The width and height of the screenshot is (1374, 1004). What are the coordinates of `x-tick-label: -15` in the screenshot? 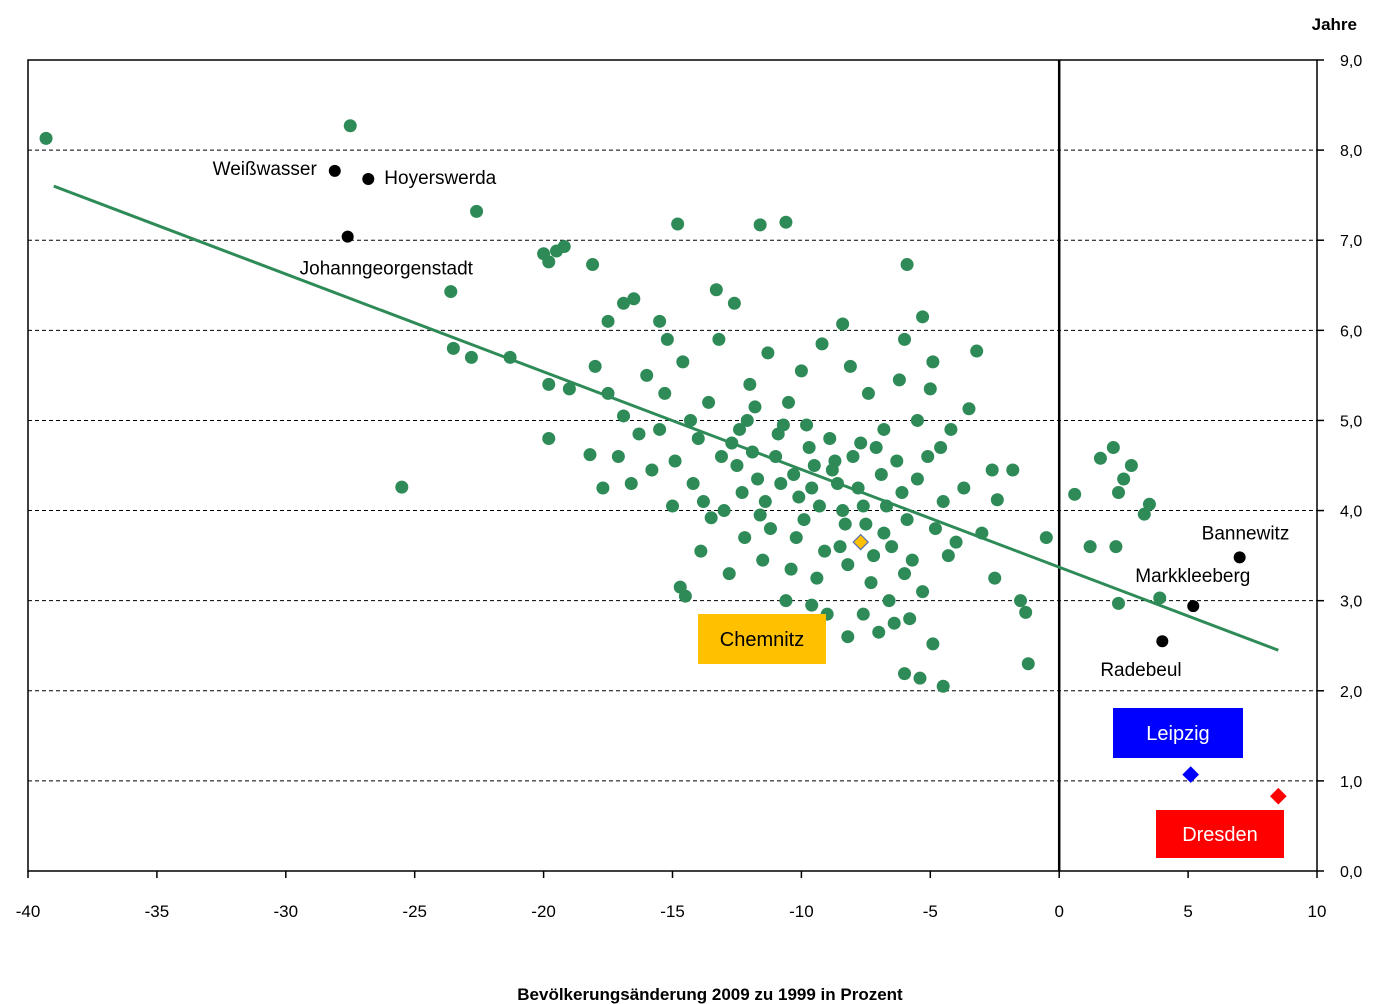 It's located at (672, 911).